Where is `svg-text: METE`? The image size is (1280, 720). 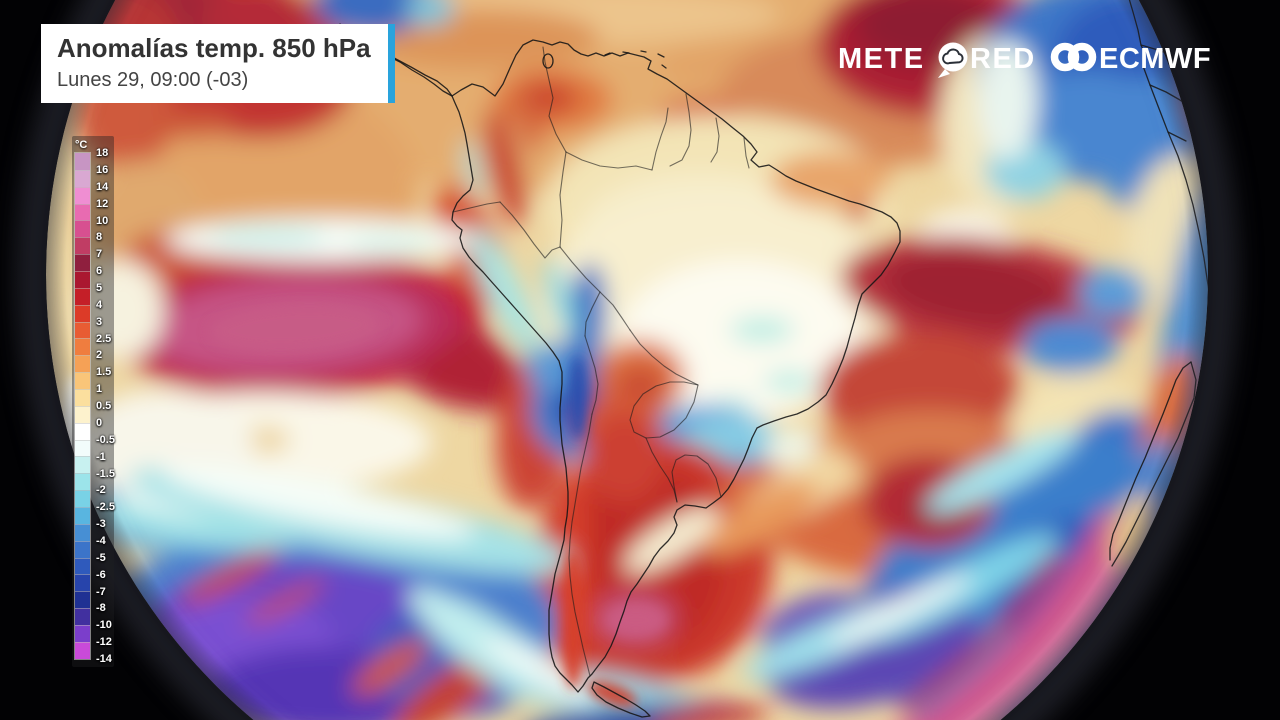 svg-text: METE is located at coordinates (881, 59).